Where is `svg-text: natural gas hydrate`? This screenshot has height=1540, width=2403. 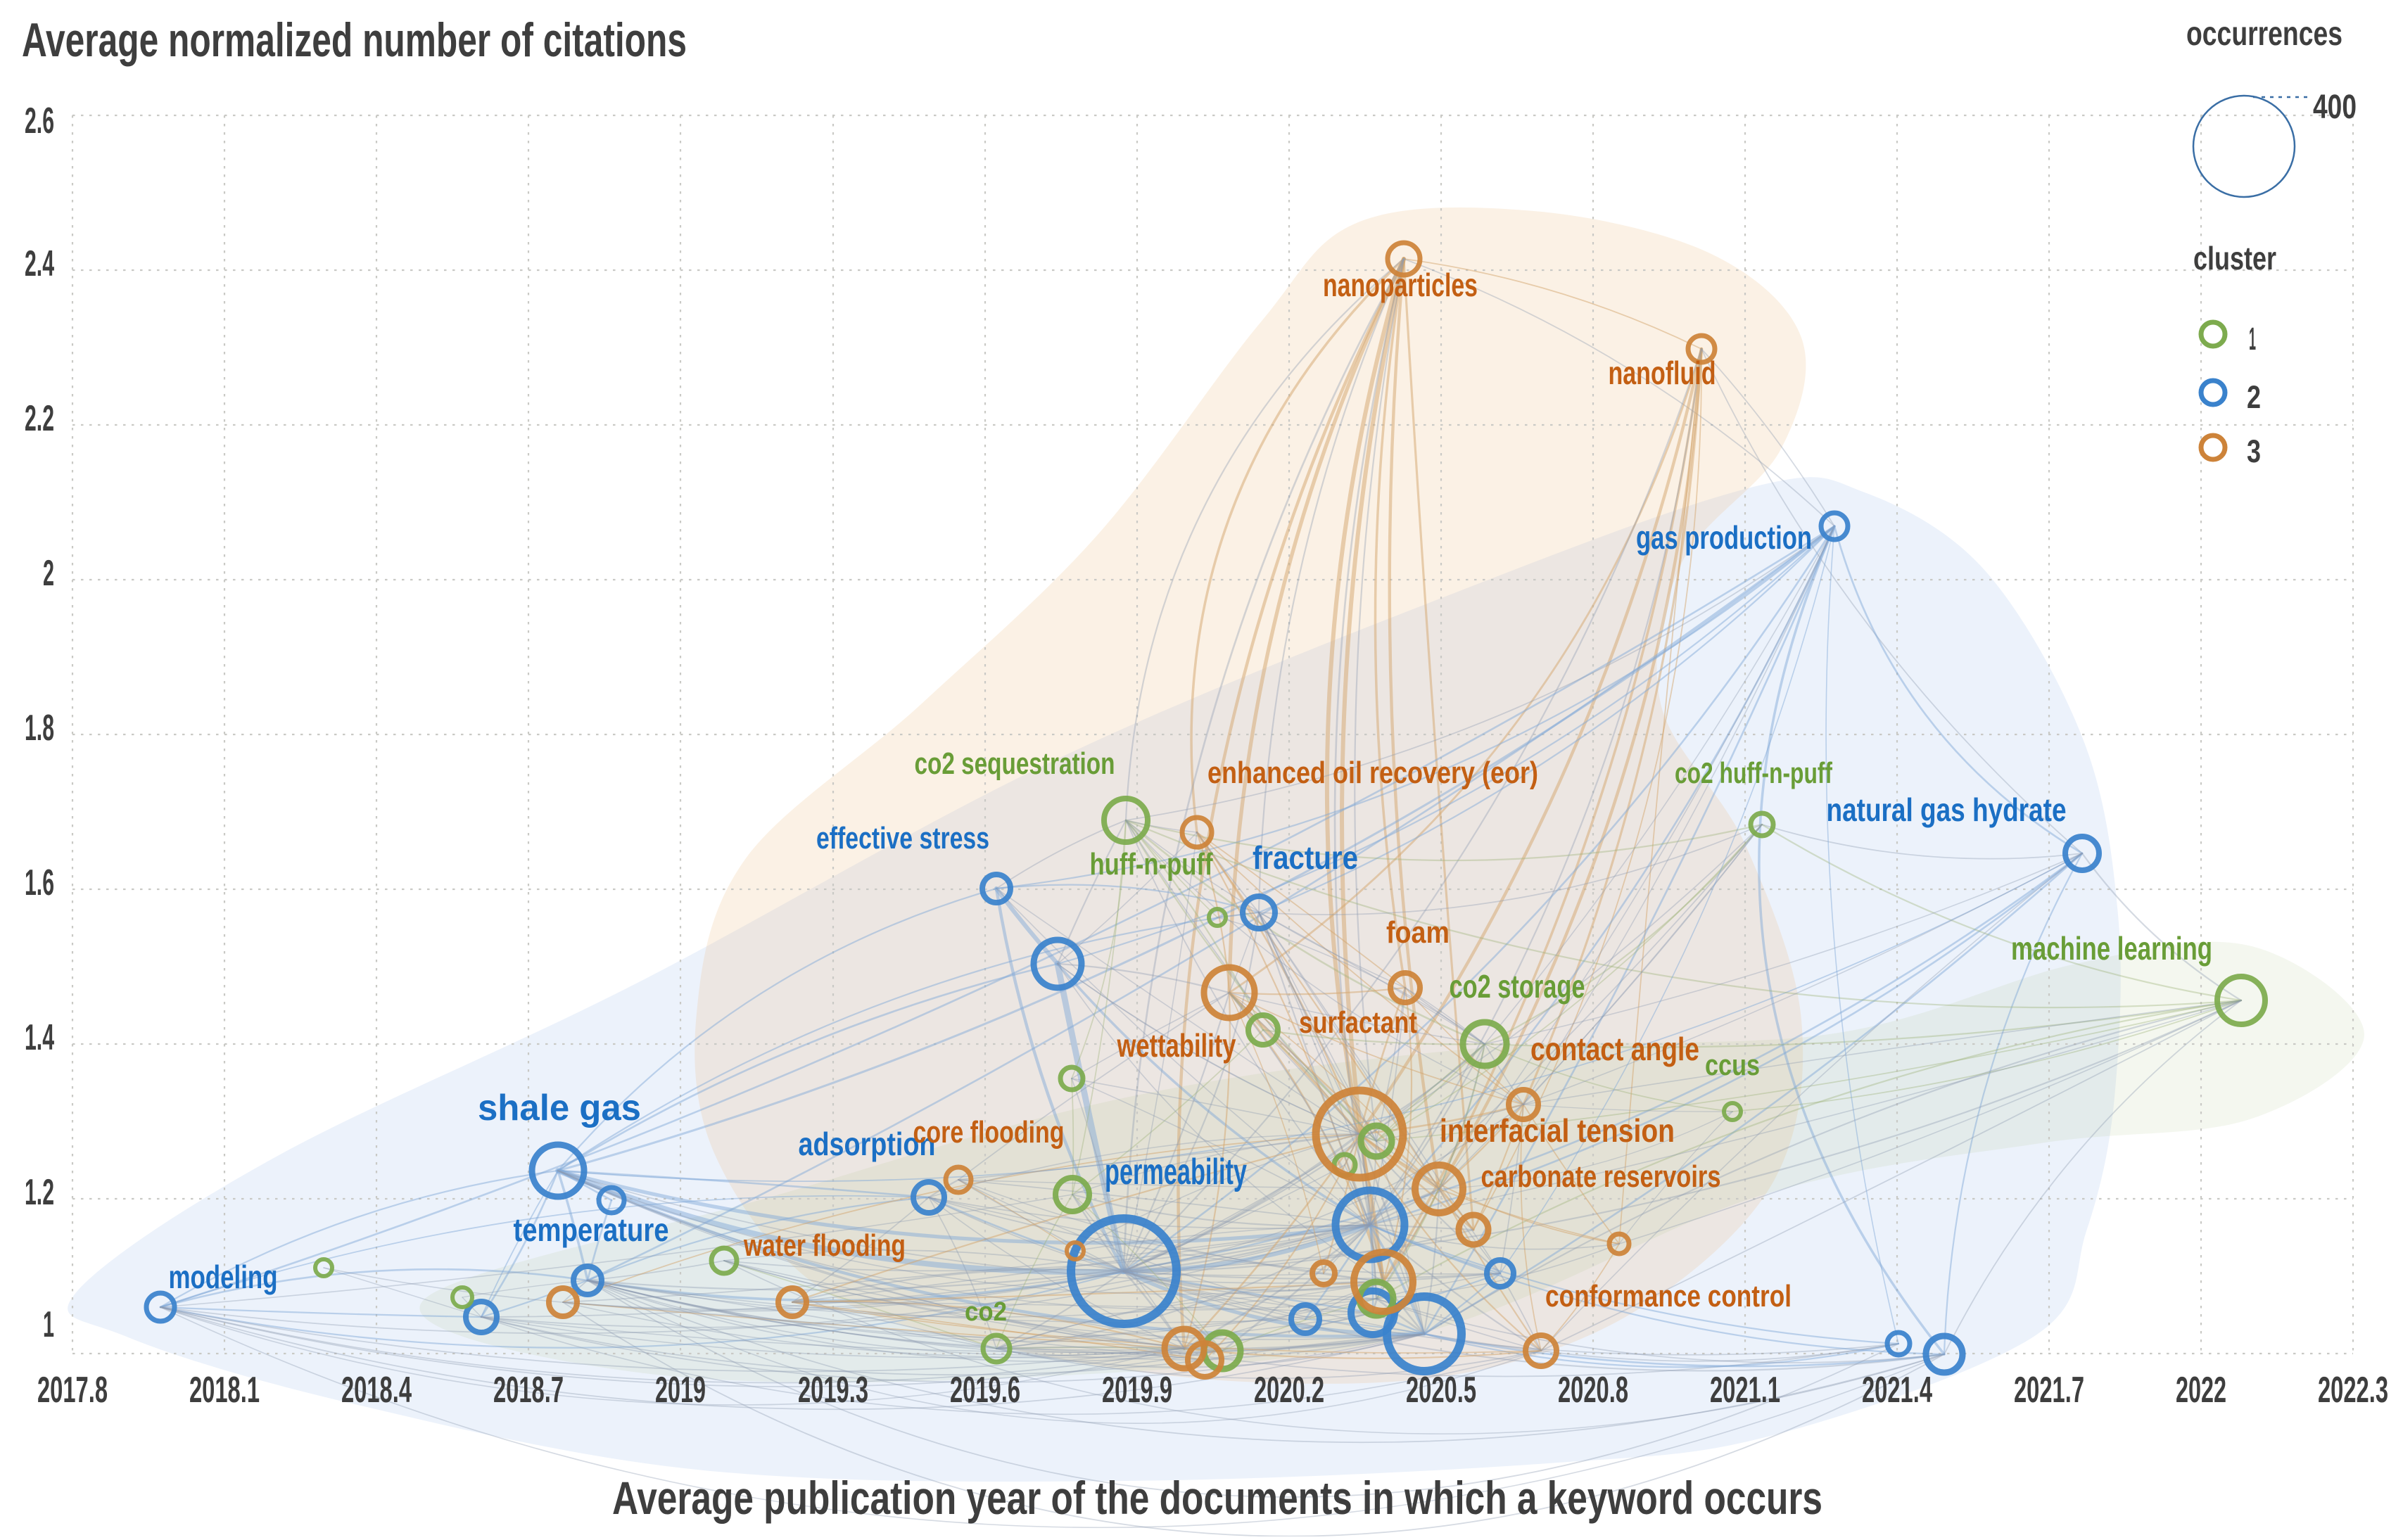 svg-text: natural gas hydrate is located at coordinates (1947, 810).